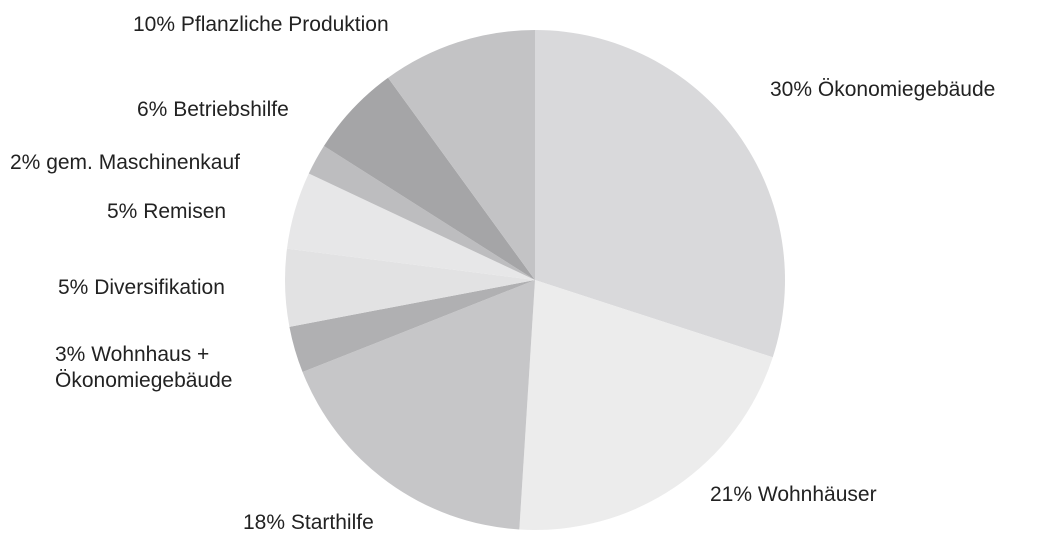 This screenshot has height=536, width=1063. I want to click on category-label: Pflanzliche Produktion, so click(284, 24).